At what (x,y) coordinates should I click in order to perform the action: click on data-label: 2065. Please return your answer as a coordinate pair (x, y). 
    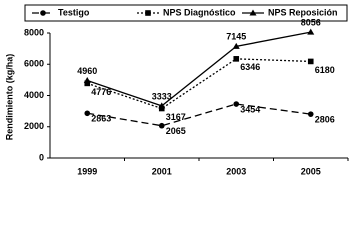
    Looking at the image, I should click on (176, 131).